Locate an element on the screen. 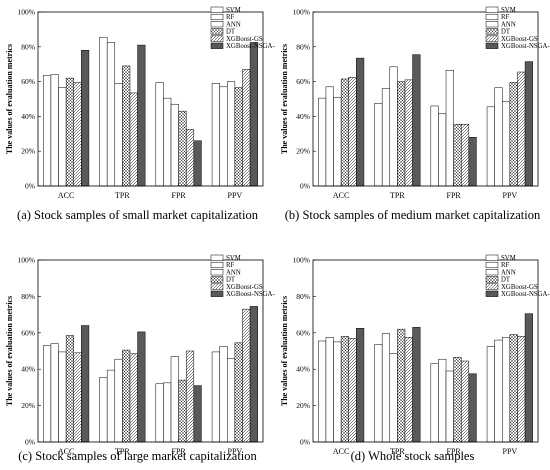 The height and width of the screenshot is (470, 550). bar-xgboost-nsga-ii-tpr is located at coordinates (141, 115).